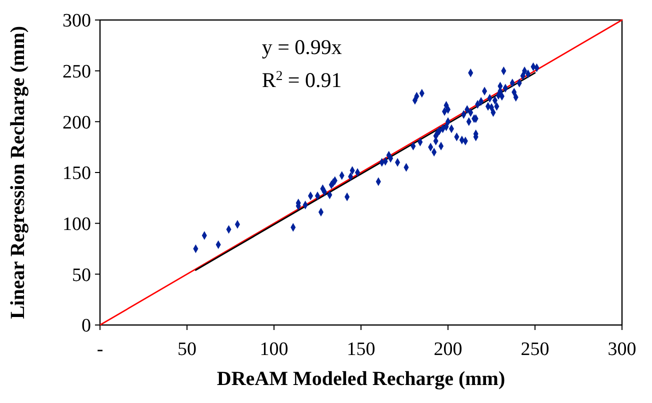 The width and height of the screenshot is (652, 403). What do you see at coordinates (76, 71) in the screenshot?
I see `y-tick-label: 250` at bounding box center [76, 71].